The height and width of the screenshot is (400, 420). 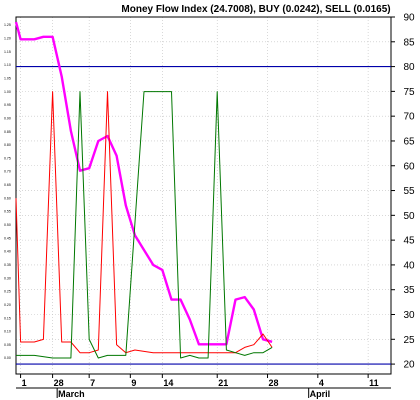 What do you see at coordinates (223, 383) in the screenshot?
I see `x-tick-label-5: 21` at bounding box center [223, 383].